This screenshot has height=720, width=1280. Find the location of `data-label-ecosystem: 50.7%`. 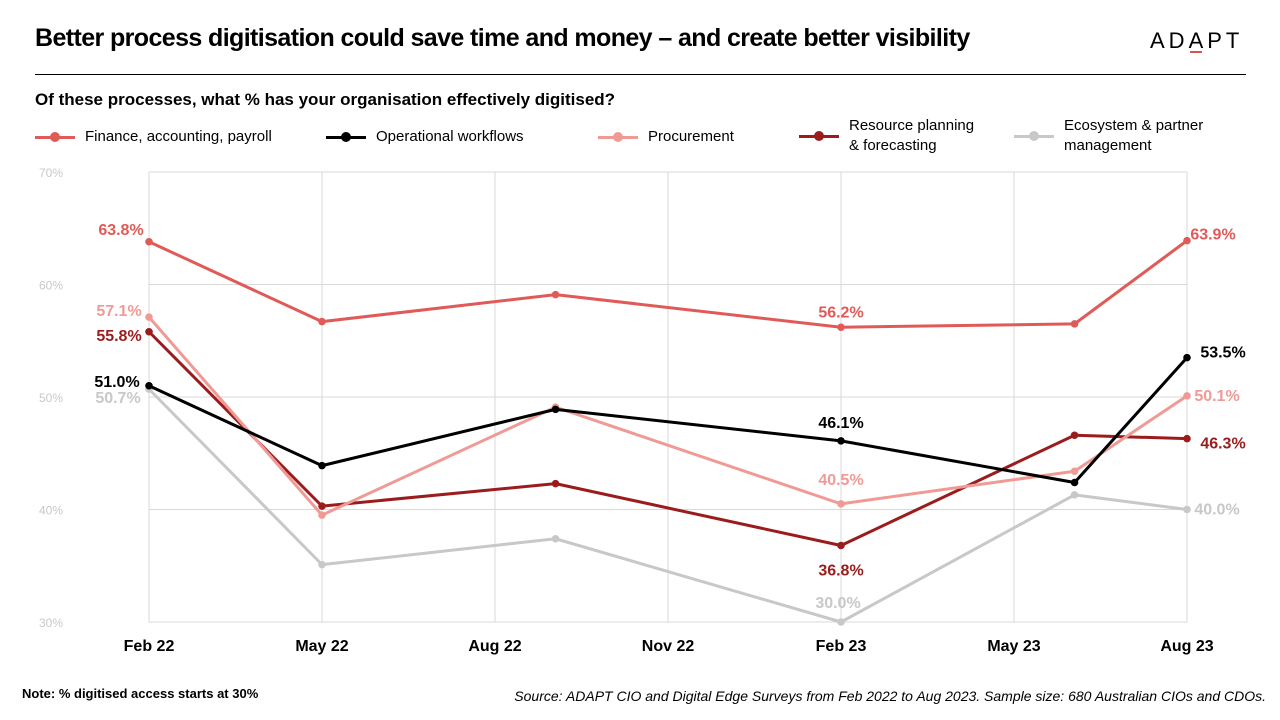

data-label-ecosystem: 50.7% is located at coordinates (117, 398).